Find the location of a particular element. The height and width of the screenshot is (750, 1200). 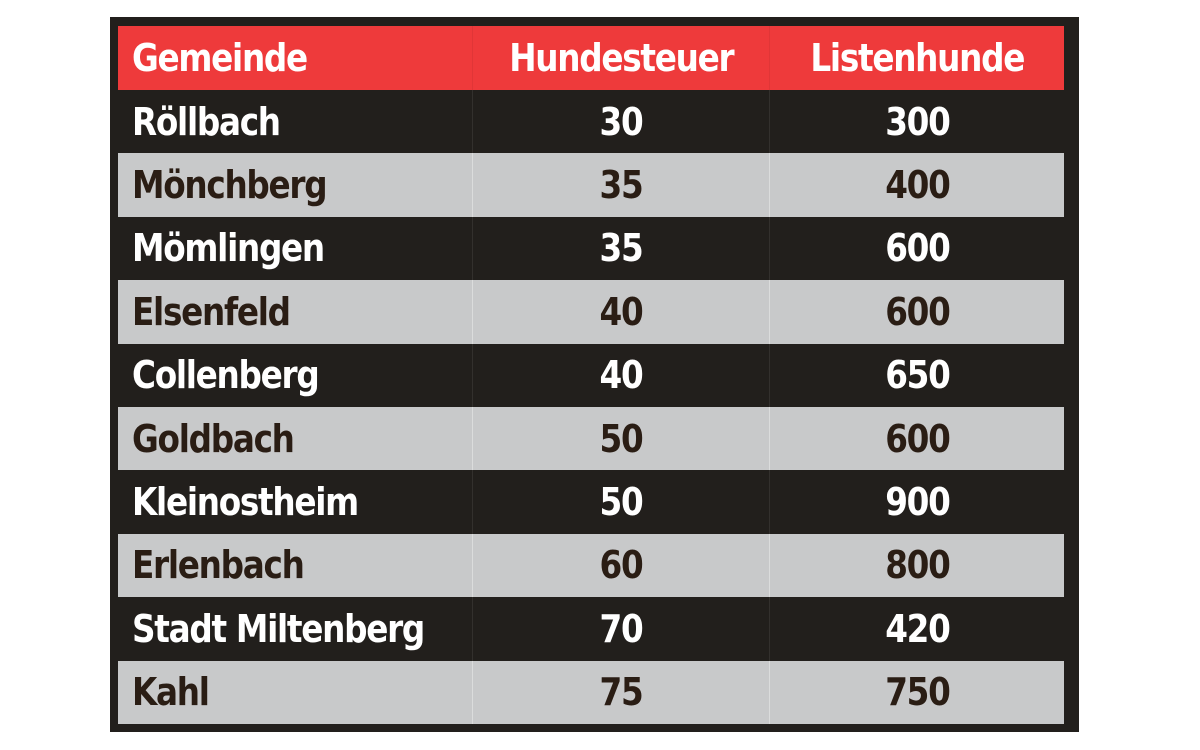

table-row: Mömlingen 35 600 is located at coordinates (591, 248).